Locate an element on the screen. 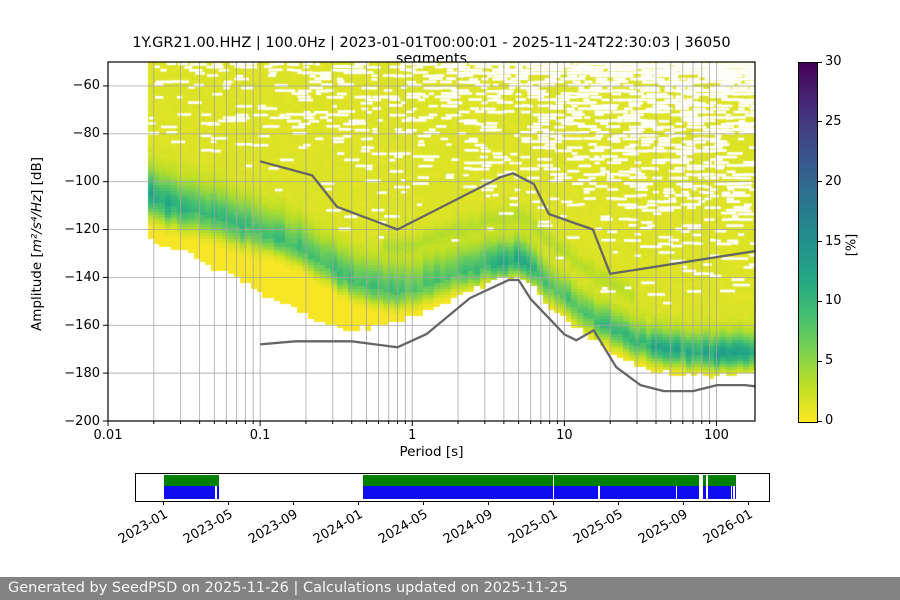 The width and height of the screenshot is (900, 600). timeline-tick-label: 2023-05 is located at coordinates (208, 527).